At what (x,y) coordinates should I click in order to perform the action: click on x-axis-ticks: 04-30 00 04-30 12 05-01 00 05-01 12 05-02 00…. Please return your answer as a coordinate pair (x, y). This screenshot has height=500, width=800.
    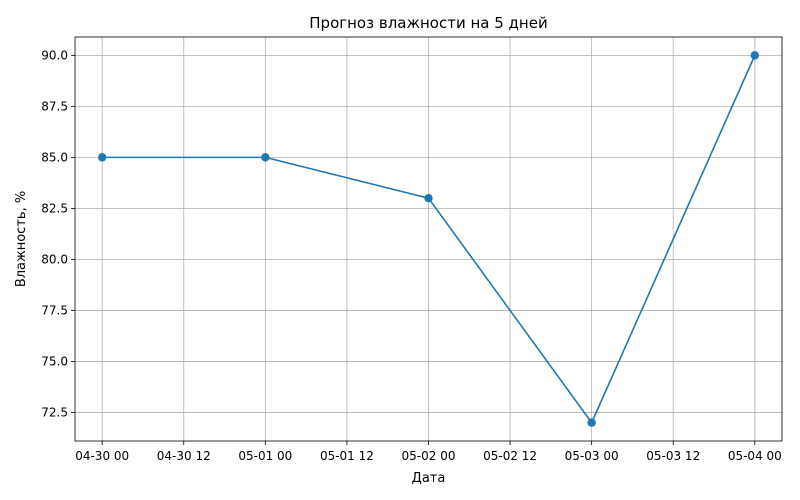
    Looking at the image, I should click on (428, 452).